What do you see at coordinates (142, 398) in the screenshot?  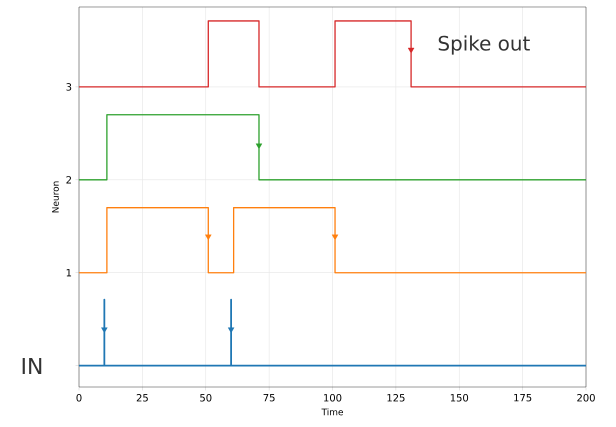 I see `x-tick-label: 25` at bounding box center [142, 398].